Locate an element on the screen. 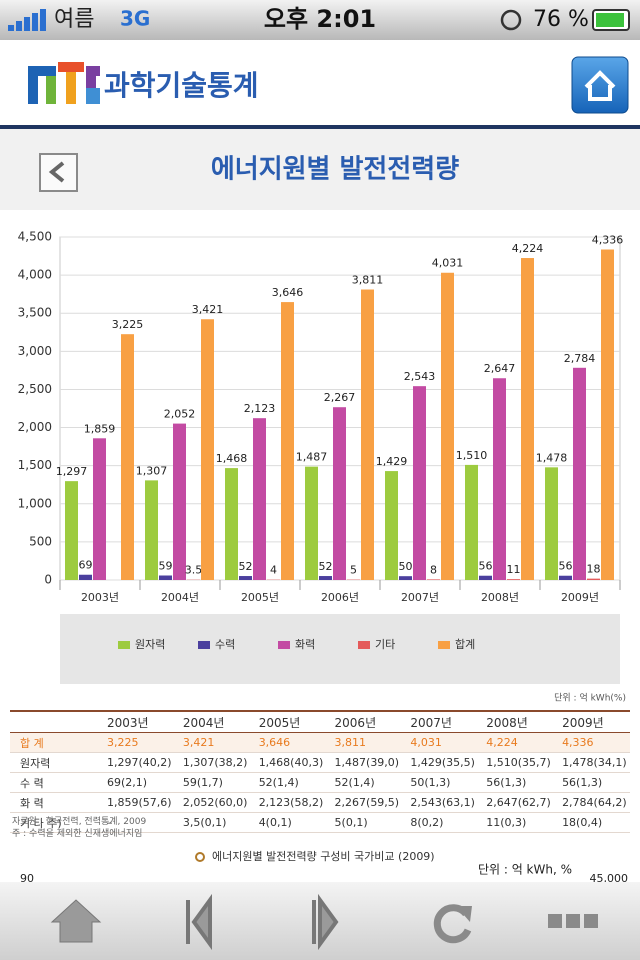  data-label: 1,859 is located at coordinates (100, 428).